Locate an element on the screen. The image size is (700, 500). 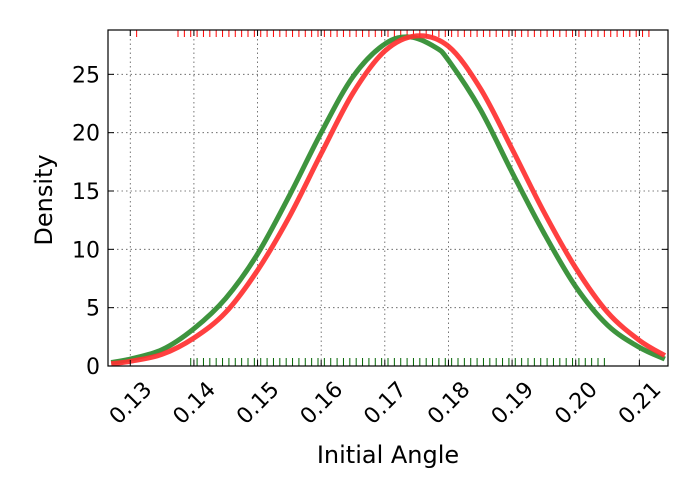
y-axis-title: Density is located at coordinates (44, 199).